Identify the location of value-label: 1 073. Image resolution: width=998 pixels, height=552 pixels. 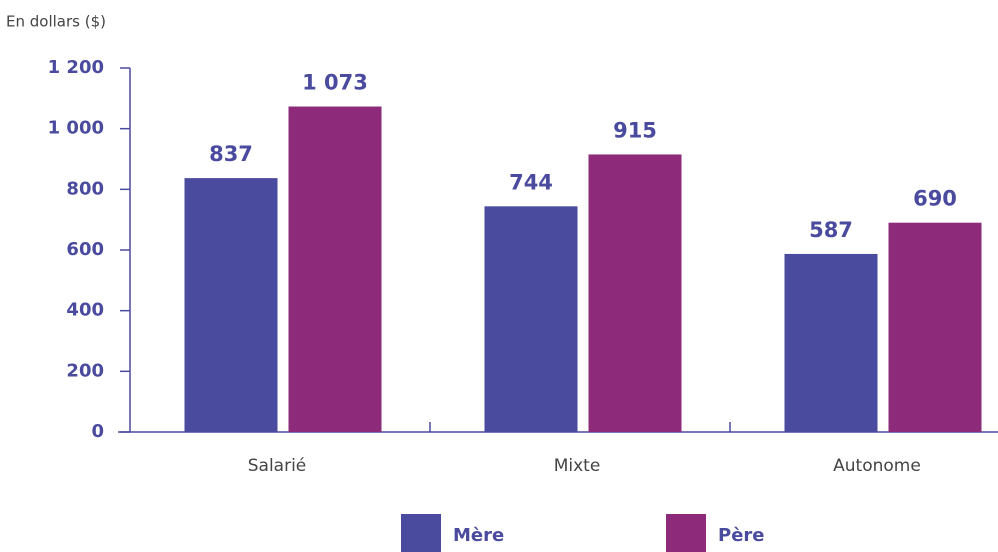
(335, 83).